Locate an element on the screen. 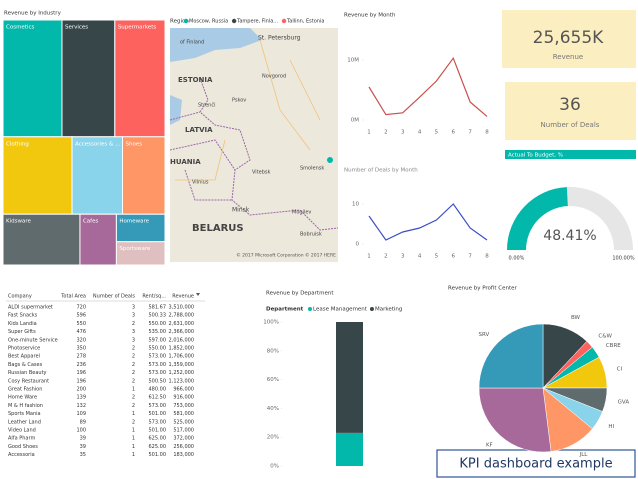 This screenshot has width=638, height=479. table-cell: 597.00 is located at coordinates (158, 340).